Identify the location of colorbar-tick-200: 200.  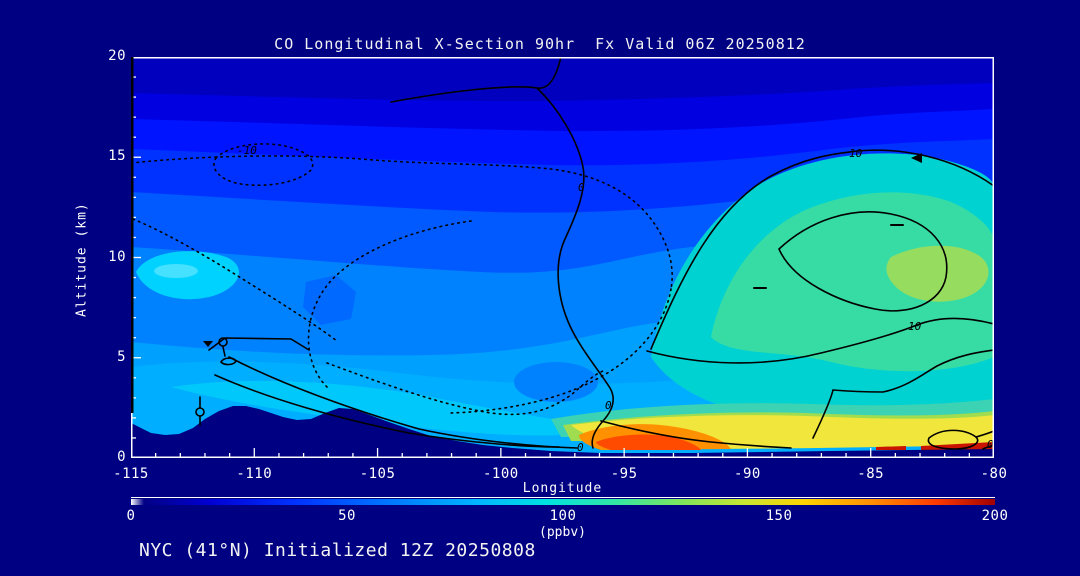
(995, 516).